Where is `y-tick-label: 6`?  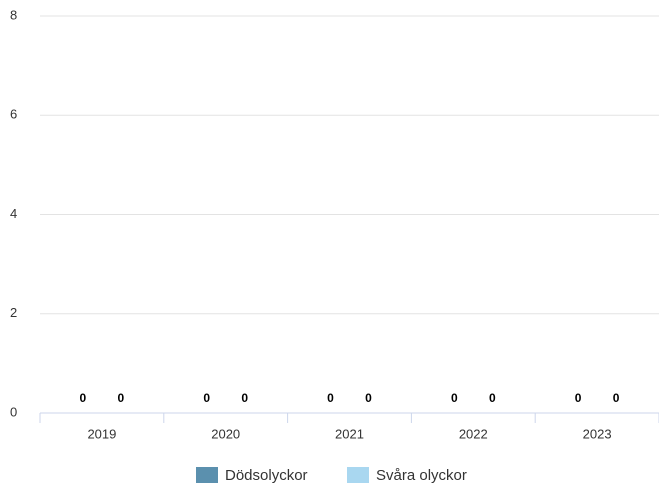 y-tick-label: 6 is located at coordinates (13, 114).